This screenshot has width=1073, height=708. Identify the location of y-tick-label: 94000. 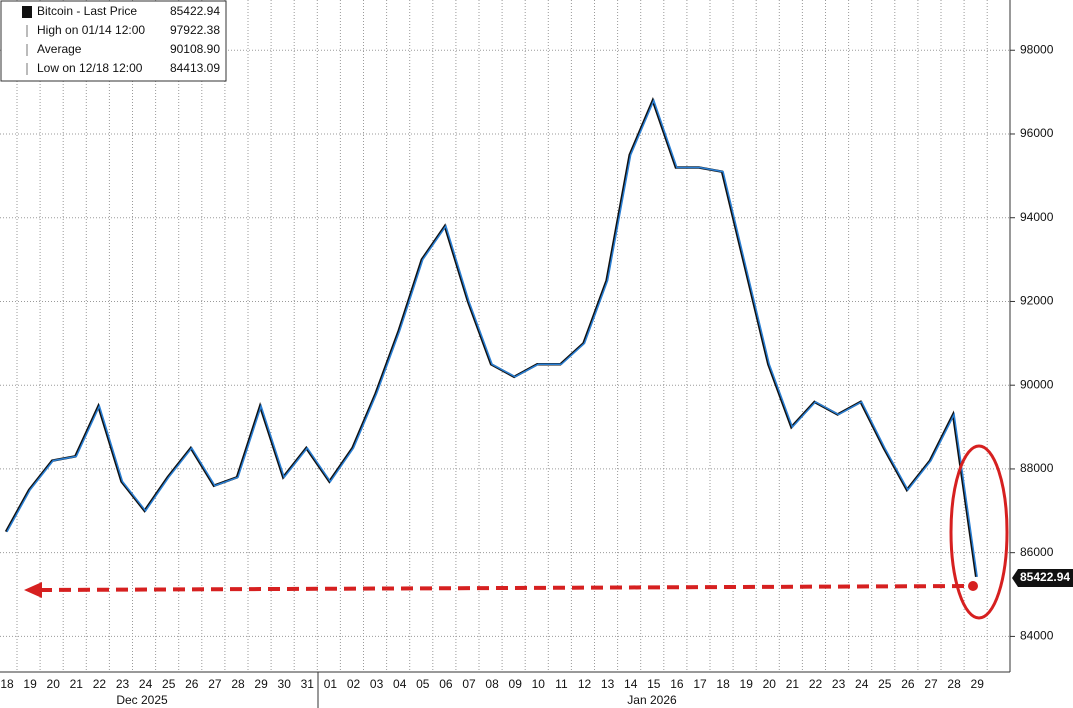
(1037, 217).